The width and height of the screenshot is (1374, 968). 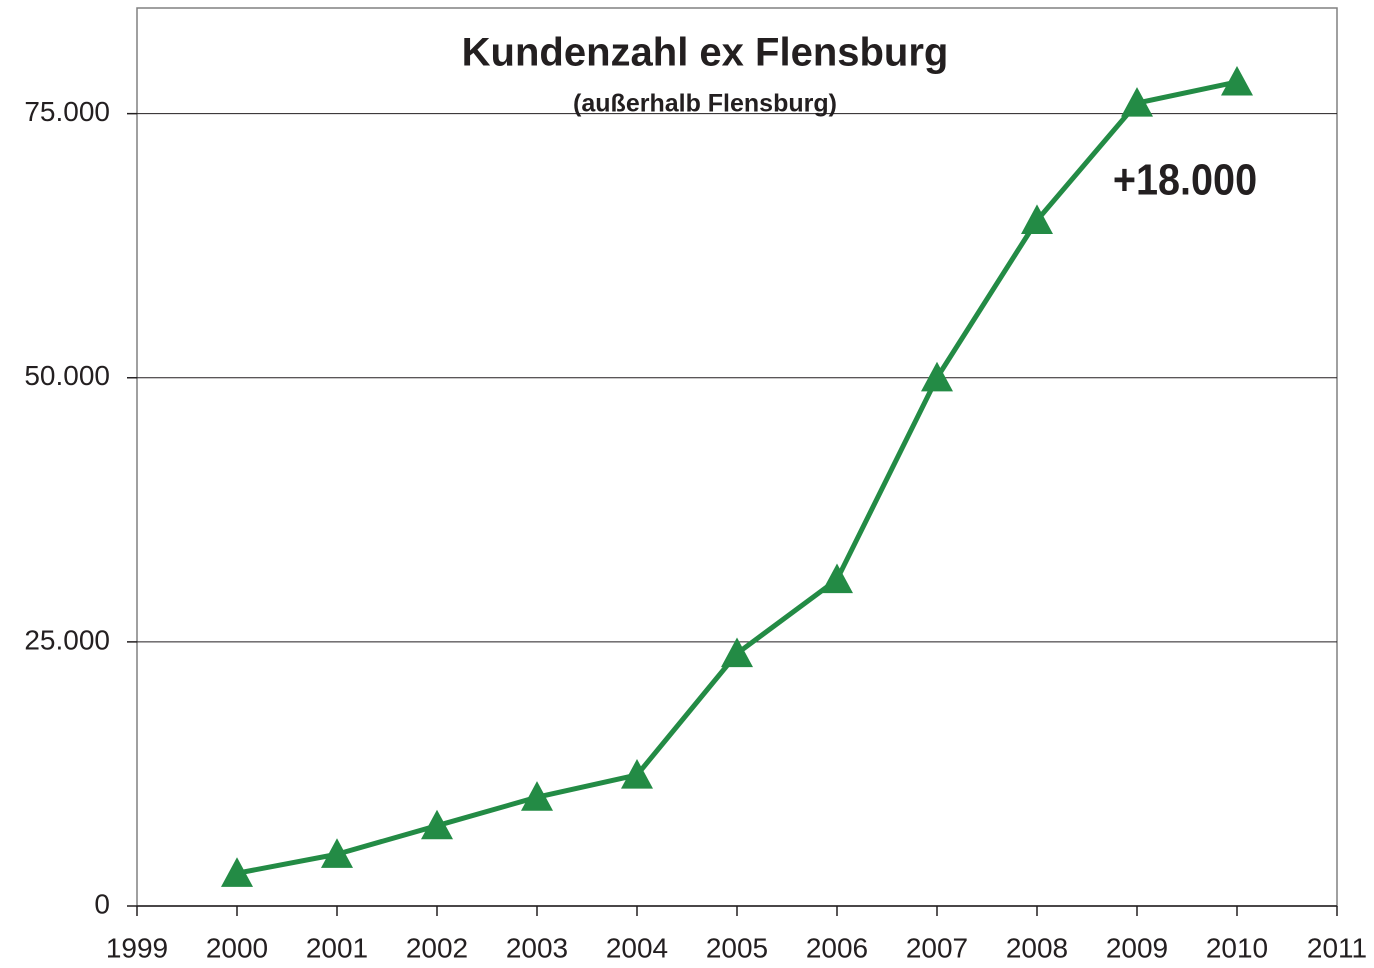 I want to click on y-tick-label: 0, so click(x=102, y=903).